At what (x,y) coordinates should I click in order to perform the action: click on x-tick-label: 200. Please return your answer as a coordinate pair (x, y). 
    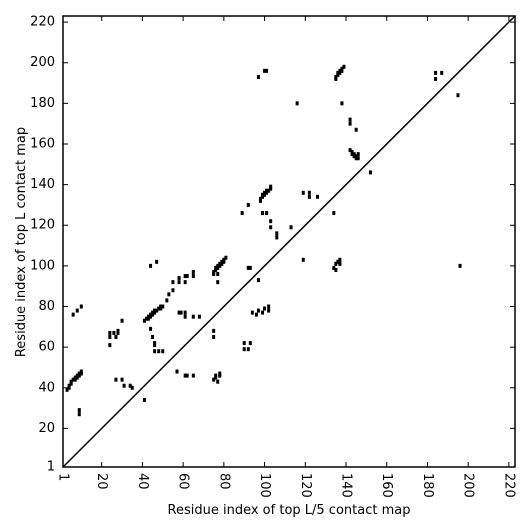
    Looking at the image, I should click on (468, 485).